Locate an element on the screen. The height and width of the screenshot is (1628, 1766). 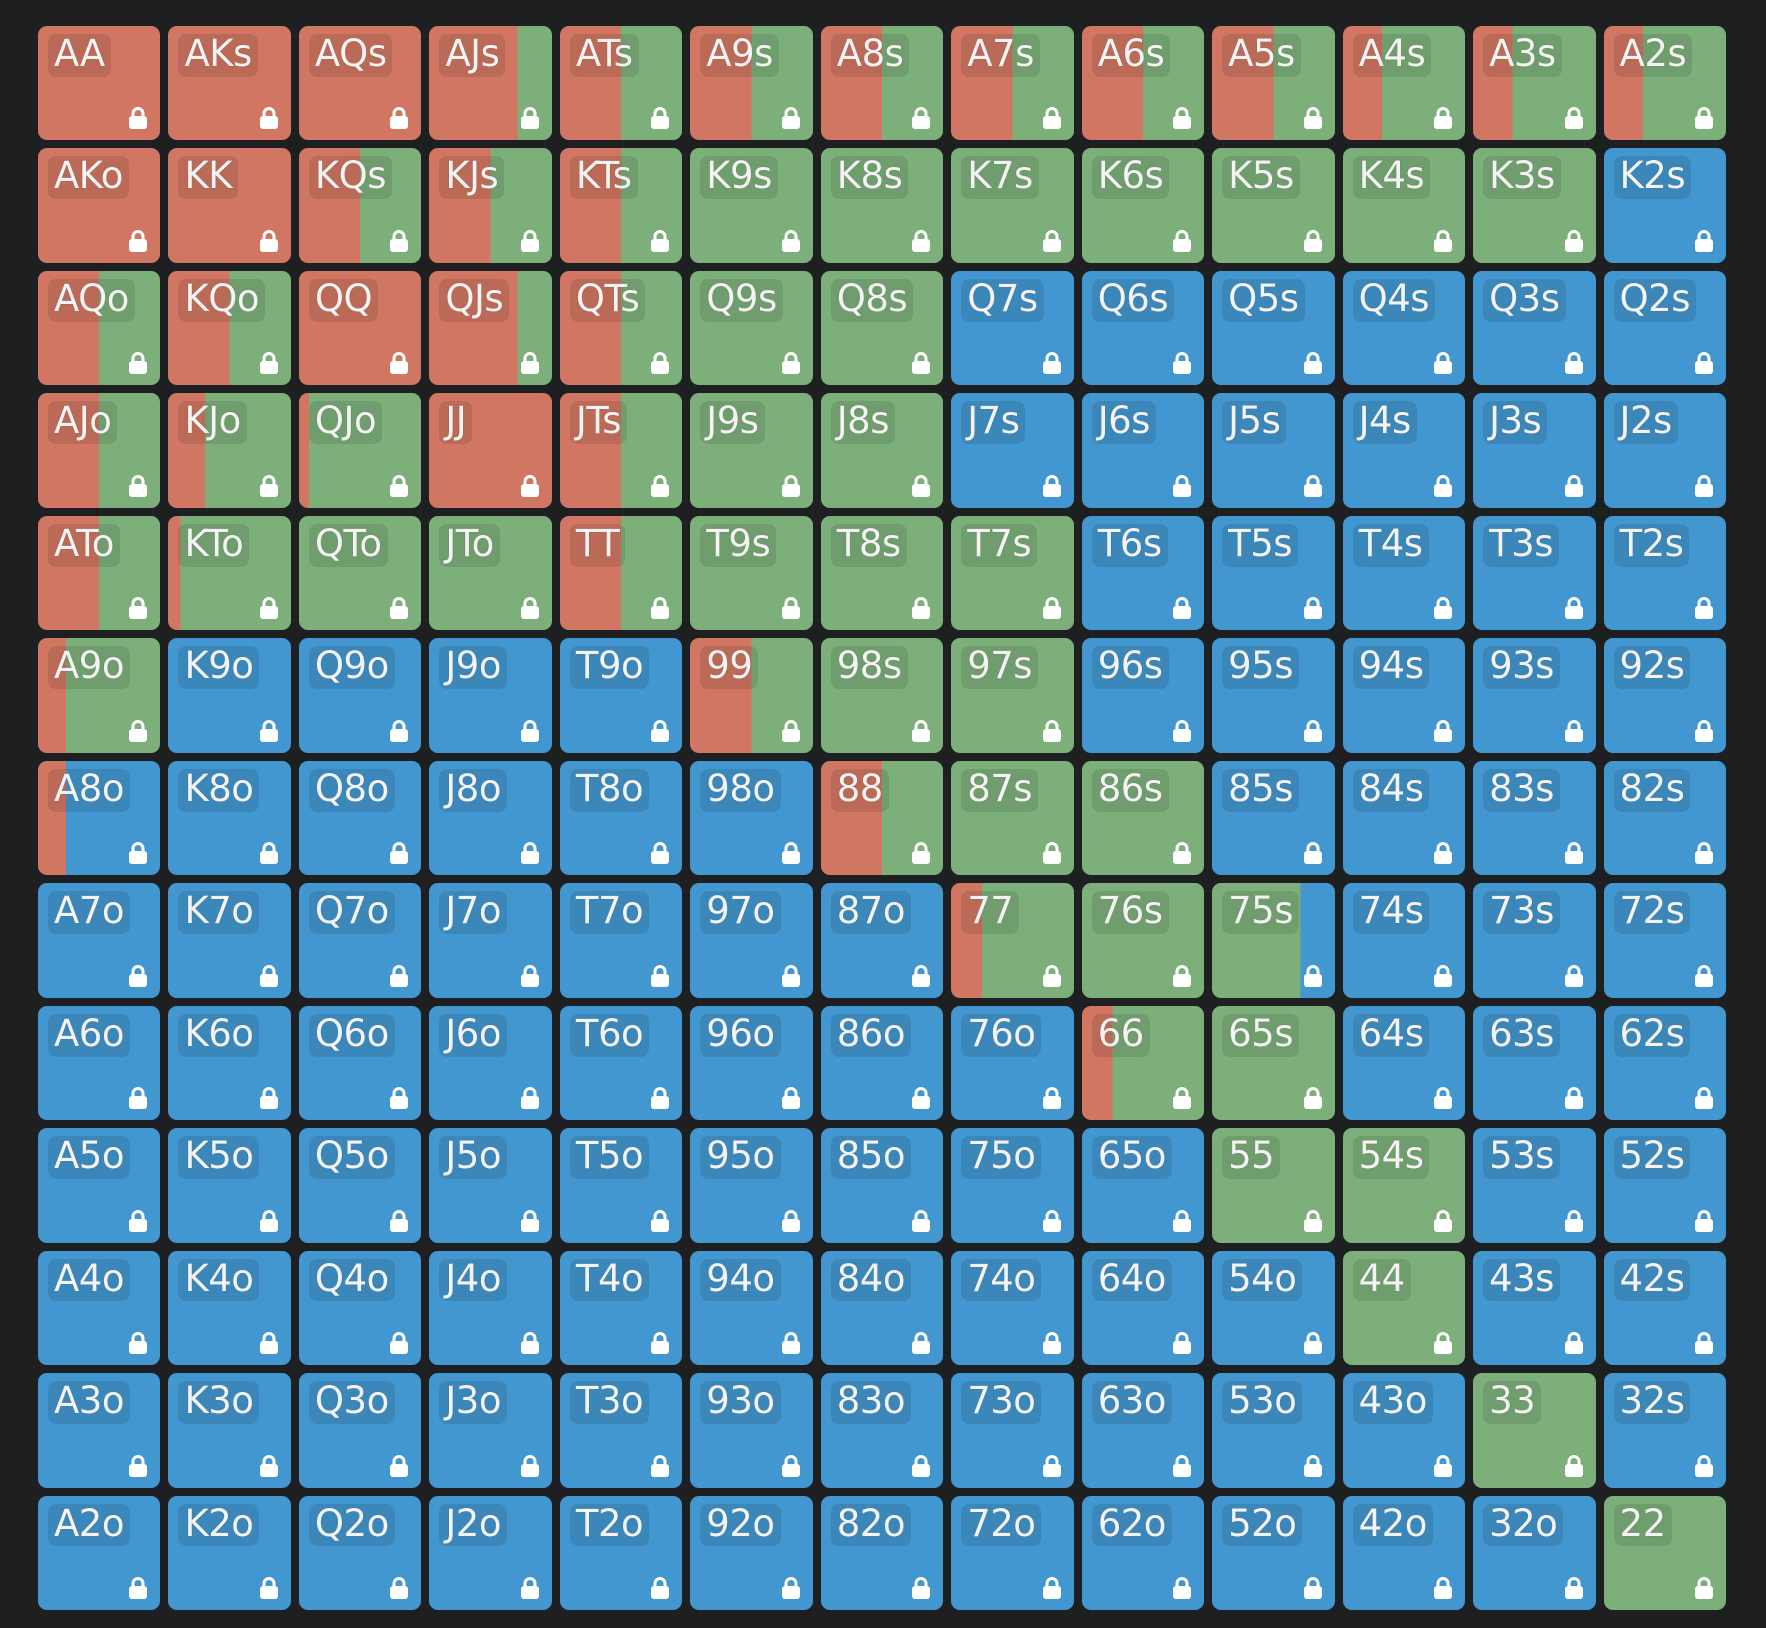
hand-cell-t2s: T2s is located at coordinates (1664, 573).